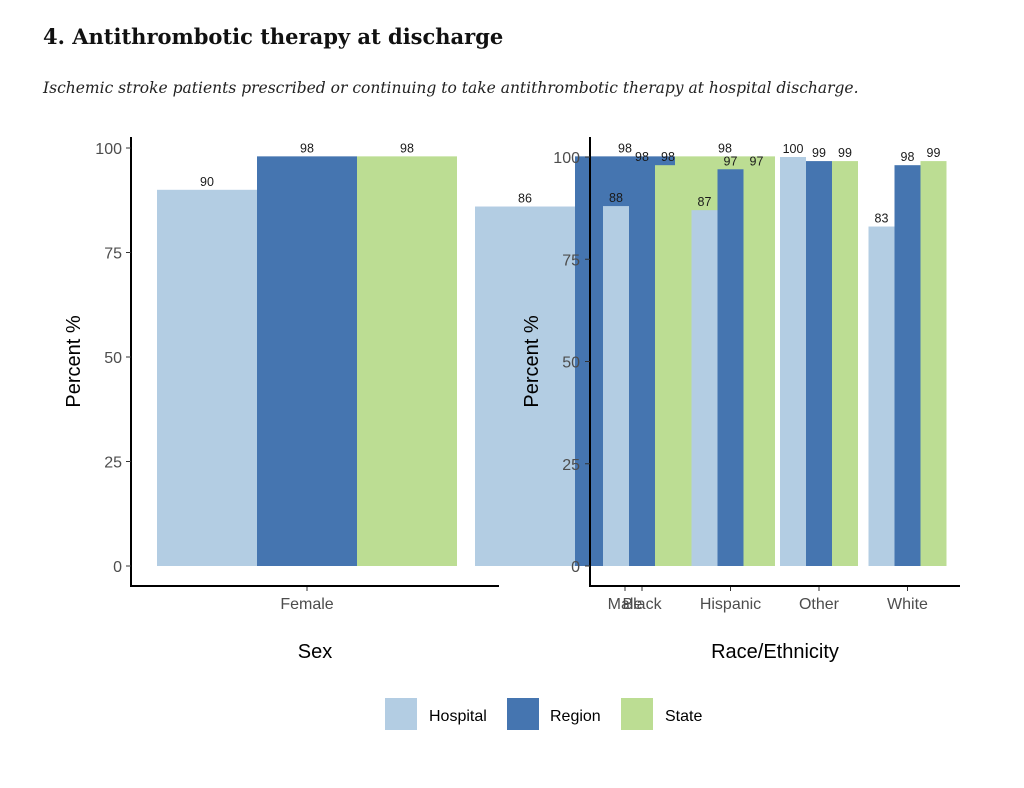 The height and width of the screenshot is (788, 1024). What do you see at coordinates (616, 386) in the screenshot?
I see `bar-hospital-black` at bounding box center [616, 386].